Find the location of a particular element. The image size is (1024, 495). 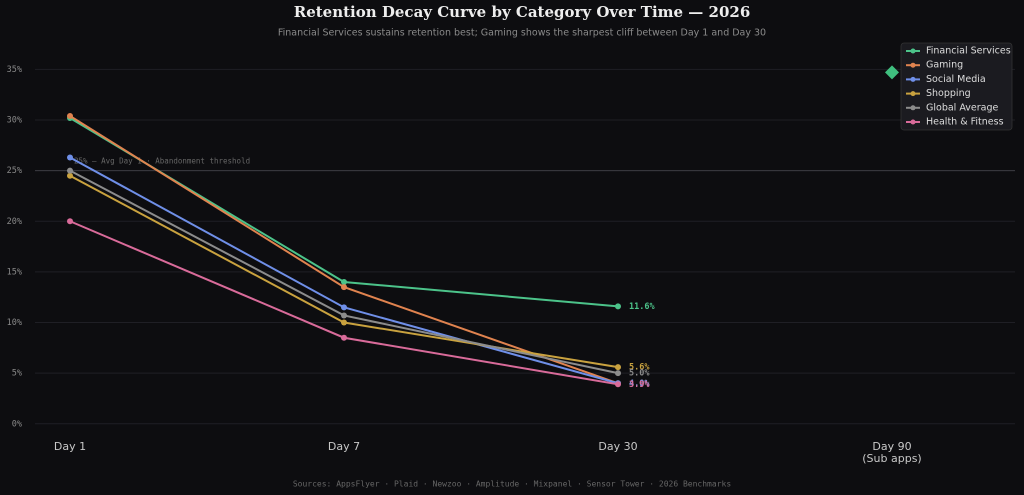

x-tick-label: Day 7 is located at coordinates (344, 446).